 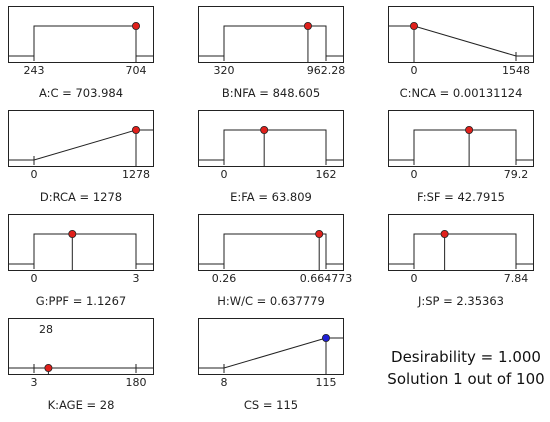 I want to click on high-limit-label: 3, so click(x=136, y=278).